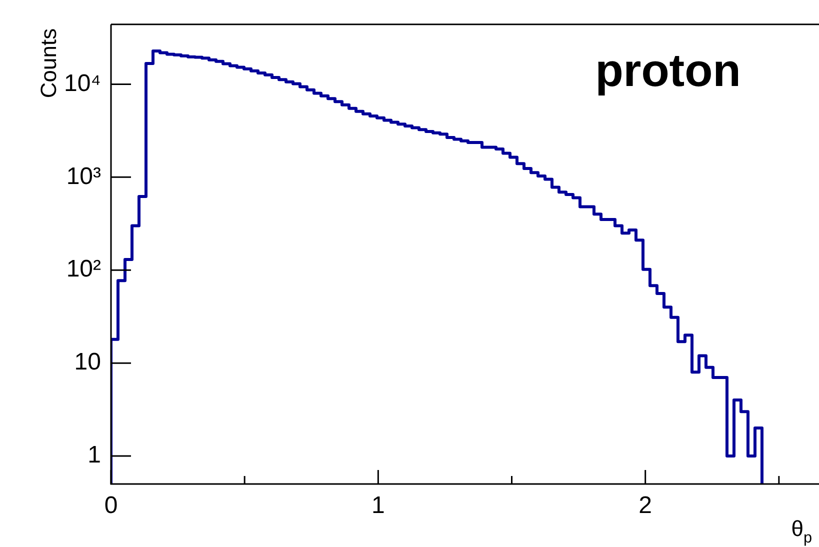 This screenshot has width=819, height=547. I want to click on x-tick-label: 0, so click(111, 506).